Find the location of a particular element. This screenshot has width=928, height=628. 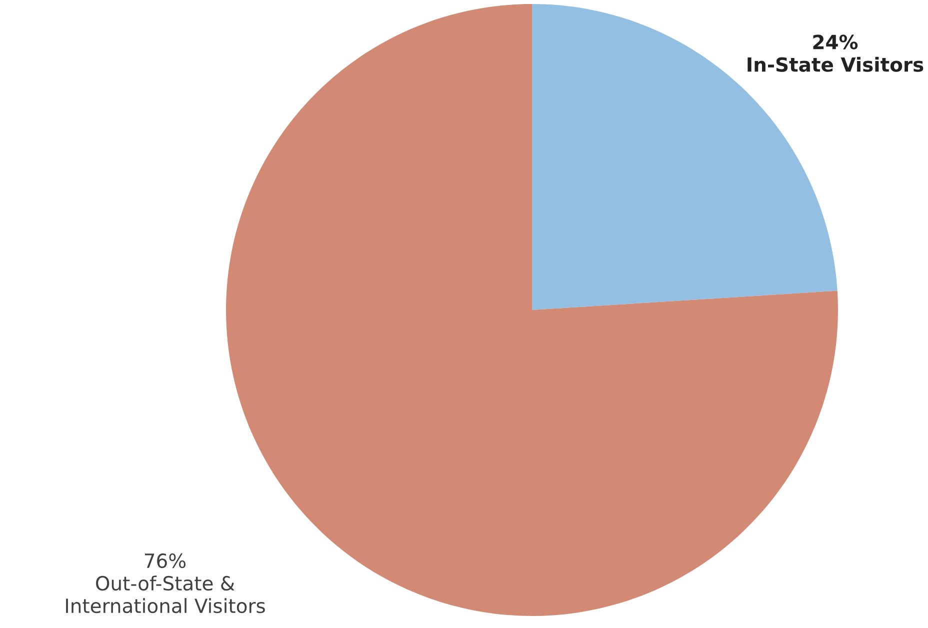

slice-label: Out-of-State & International Visitors is located at coordinates (165, 595).